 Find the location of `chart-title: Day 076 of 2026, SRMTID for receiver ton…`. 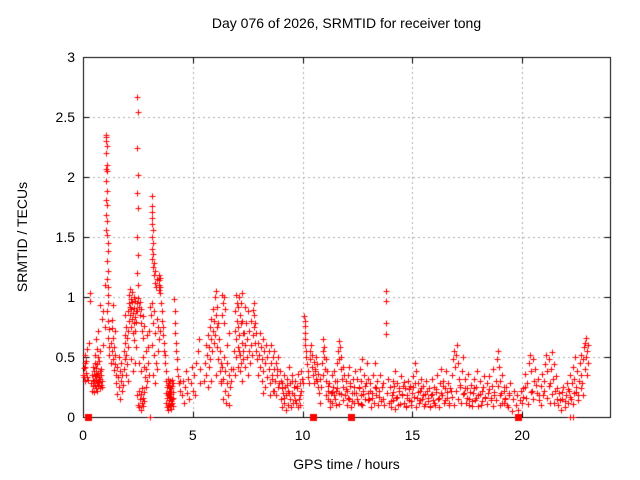

chart-title: Day 076 of 2026, SRMTID for receiver ton… is located at coordinates (346, 23).